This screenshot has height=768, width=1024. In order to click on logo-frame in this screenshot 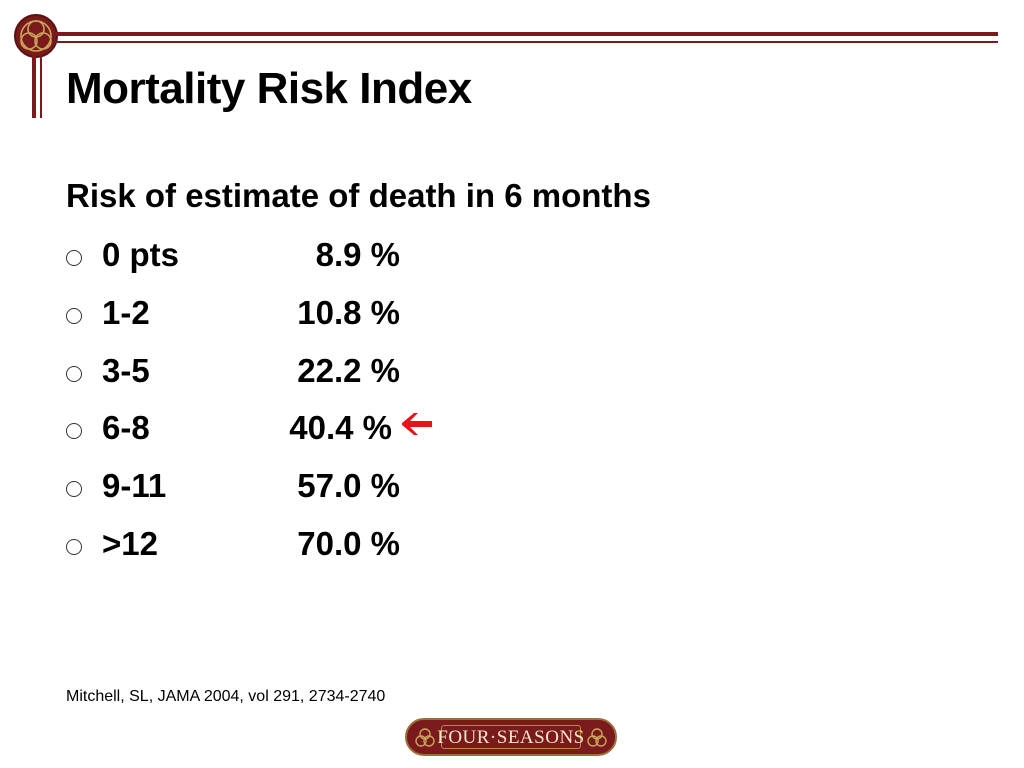, I will do `click(511, 737)`.